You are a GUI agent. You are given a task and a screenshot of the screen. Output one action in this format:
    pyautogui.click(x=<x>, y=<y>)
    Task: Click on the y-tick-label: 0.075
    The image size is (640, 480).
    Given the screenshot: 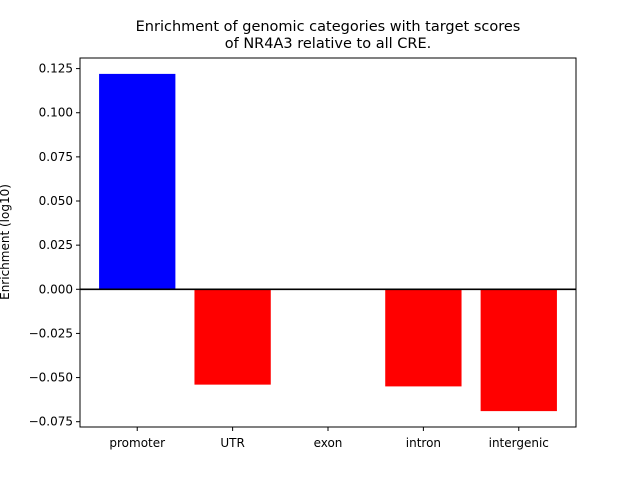 What is the action you would take?
    pyautogui.click(x=56, y=157)
    